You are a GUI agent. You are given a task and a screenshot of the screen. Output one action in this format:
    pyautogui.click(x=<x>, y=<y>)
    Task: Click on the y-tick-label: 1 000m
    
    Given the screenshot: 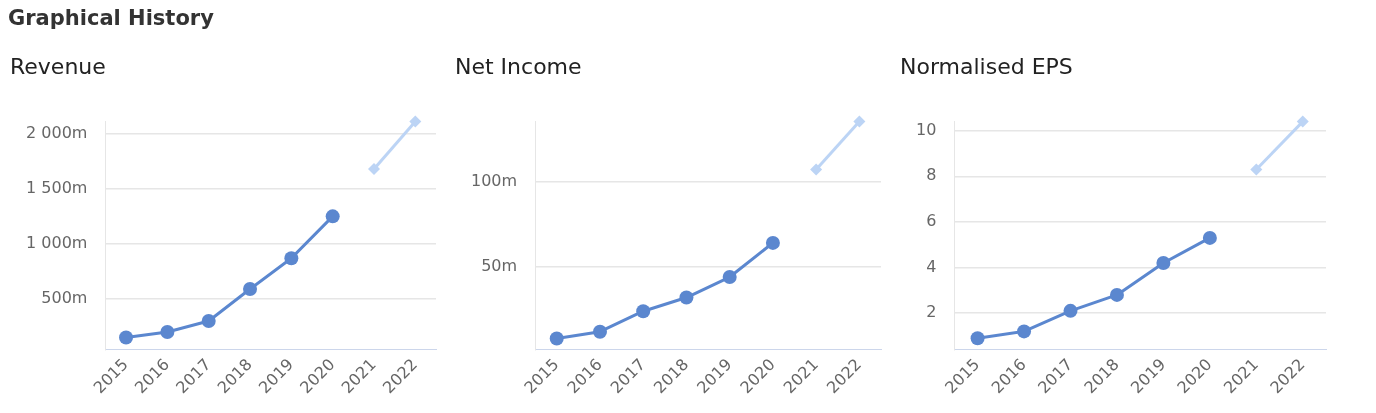 What is the action you would take?
    pyautogui.click(x=57, y=243)
    